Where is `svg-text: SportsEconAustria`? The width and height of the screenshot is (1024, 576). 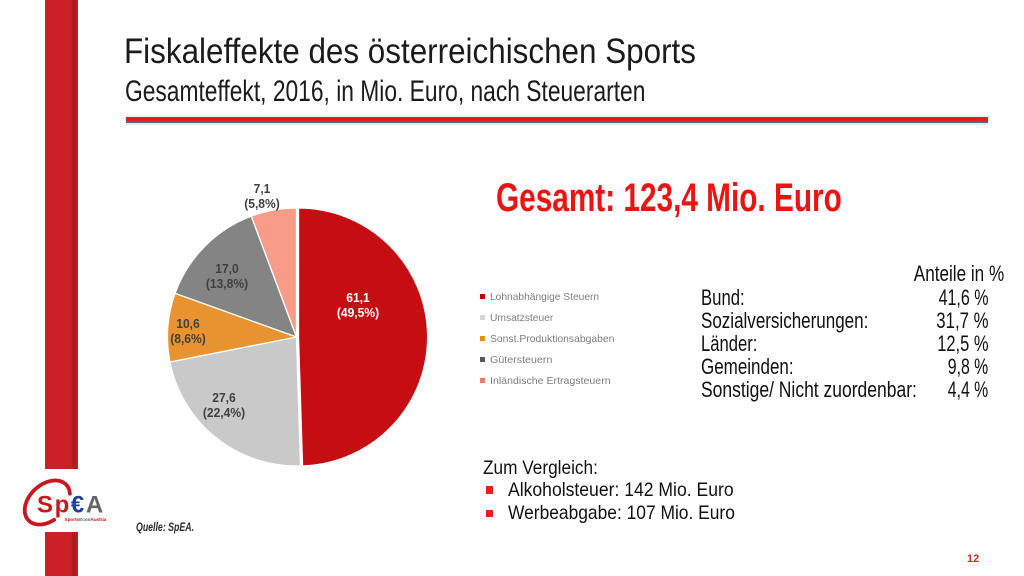
svg-text: SportsEconAustria is located at coordinates (86, 520).